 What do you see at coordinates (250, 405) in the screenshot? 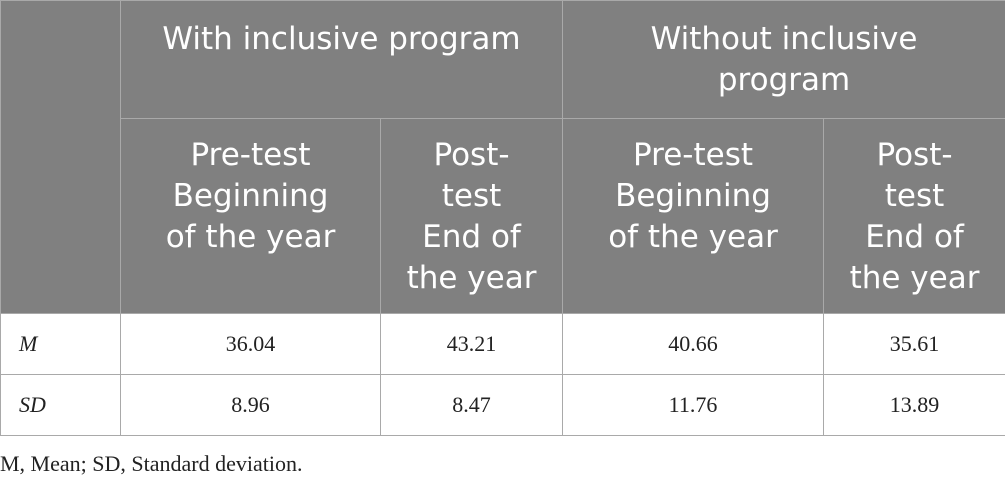
I see `table-cell: 8.96` at bounding box center [250, 405].